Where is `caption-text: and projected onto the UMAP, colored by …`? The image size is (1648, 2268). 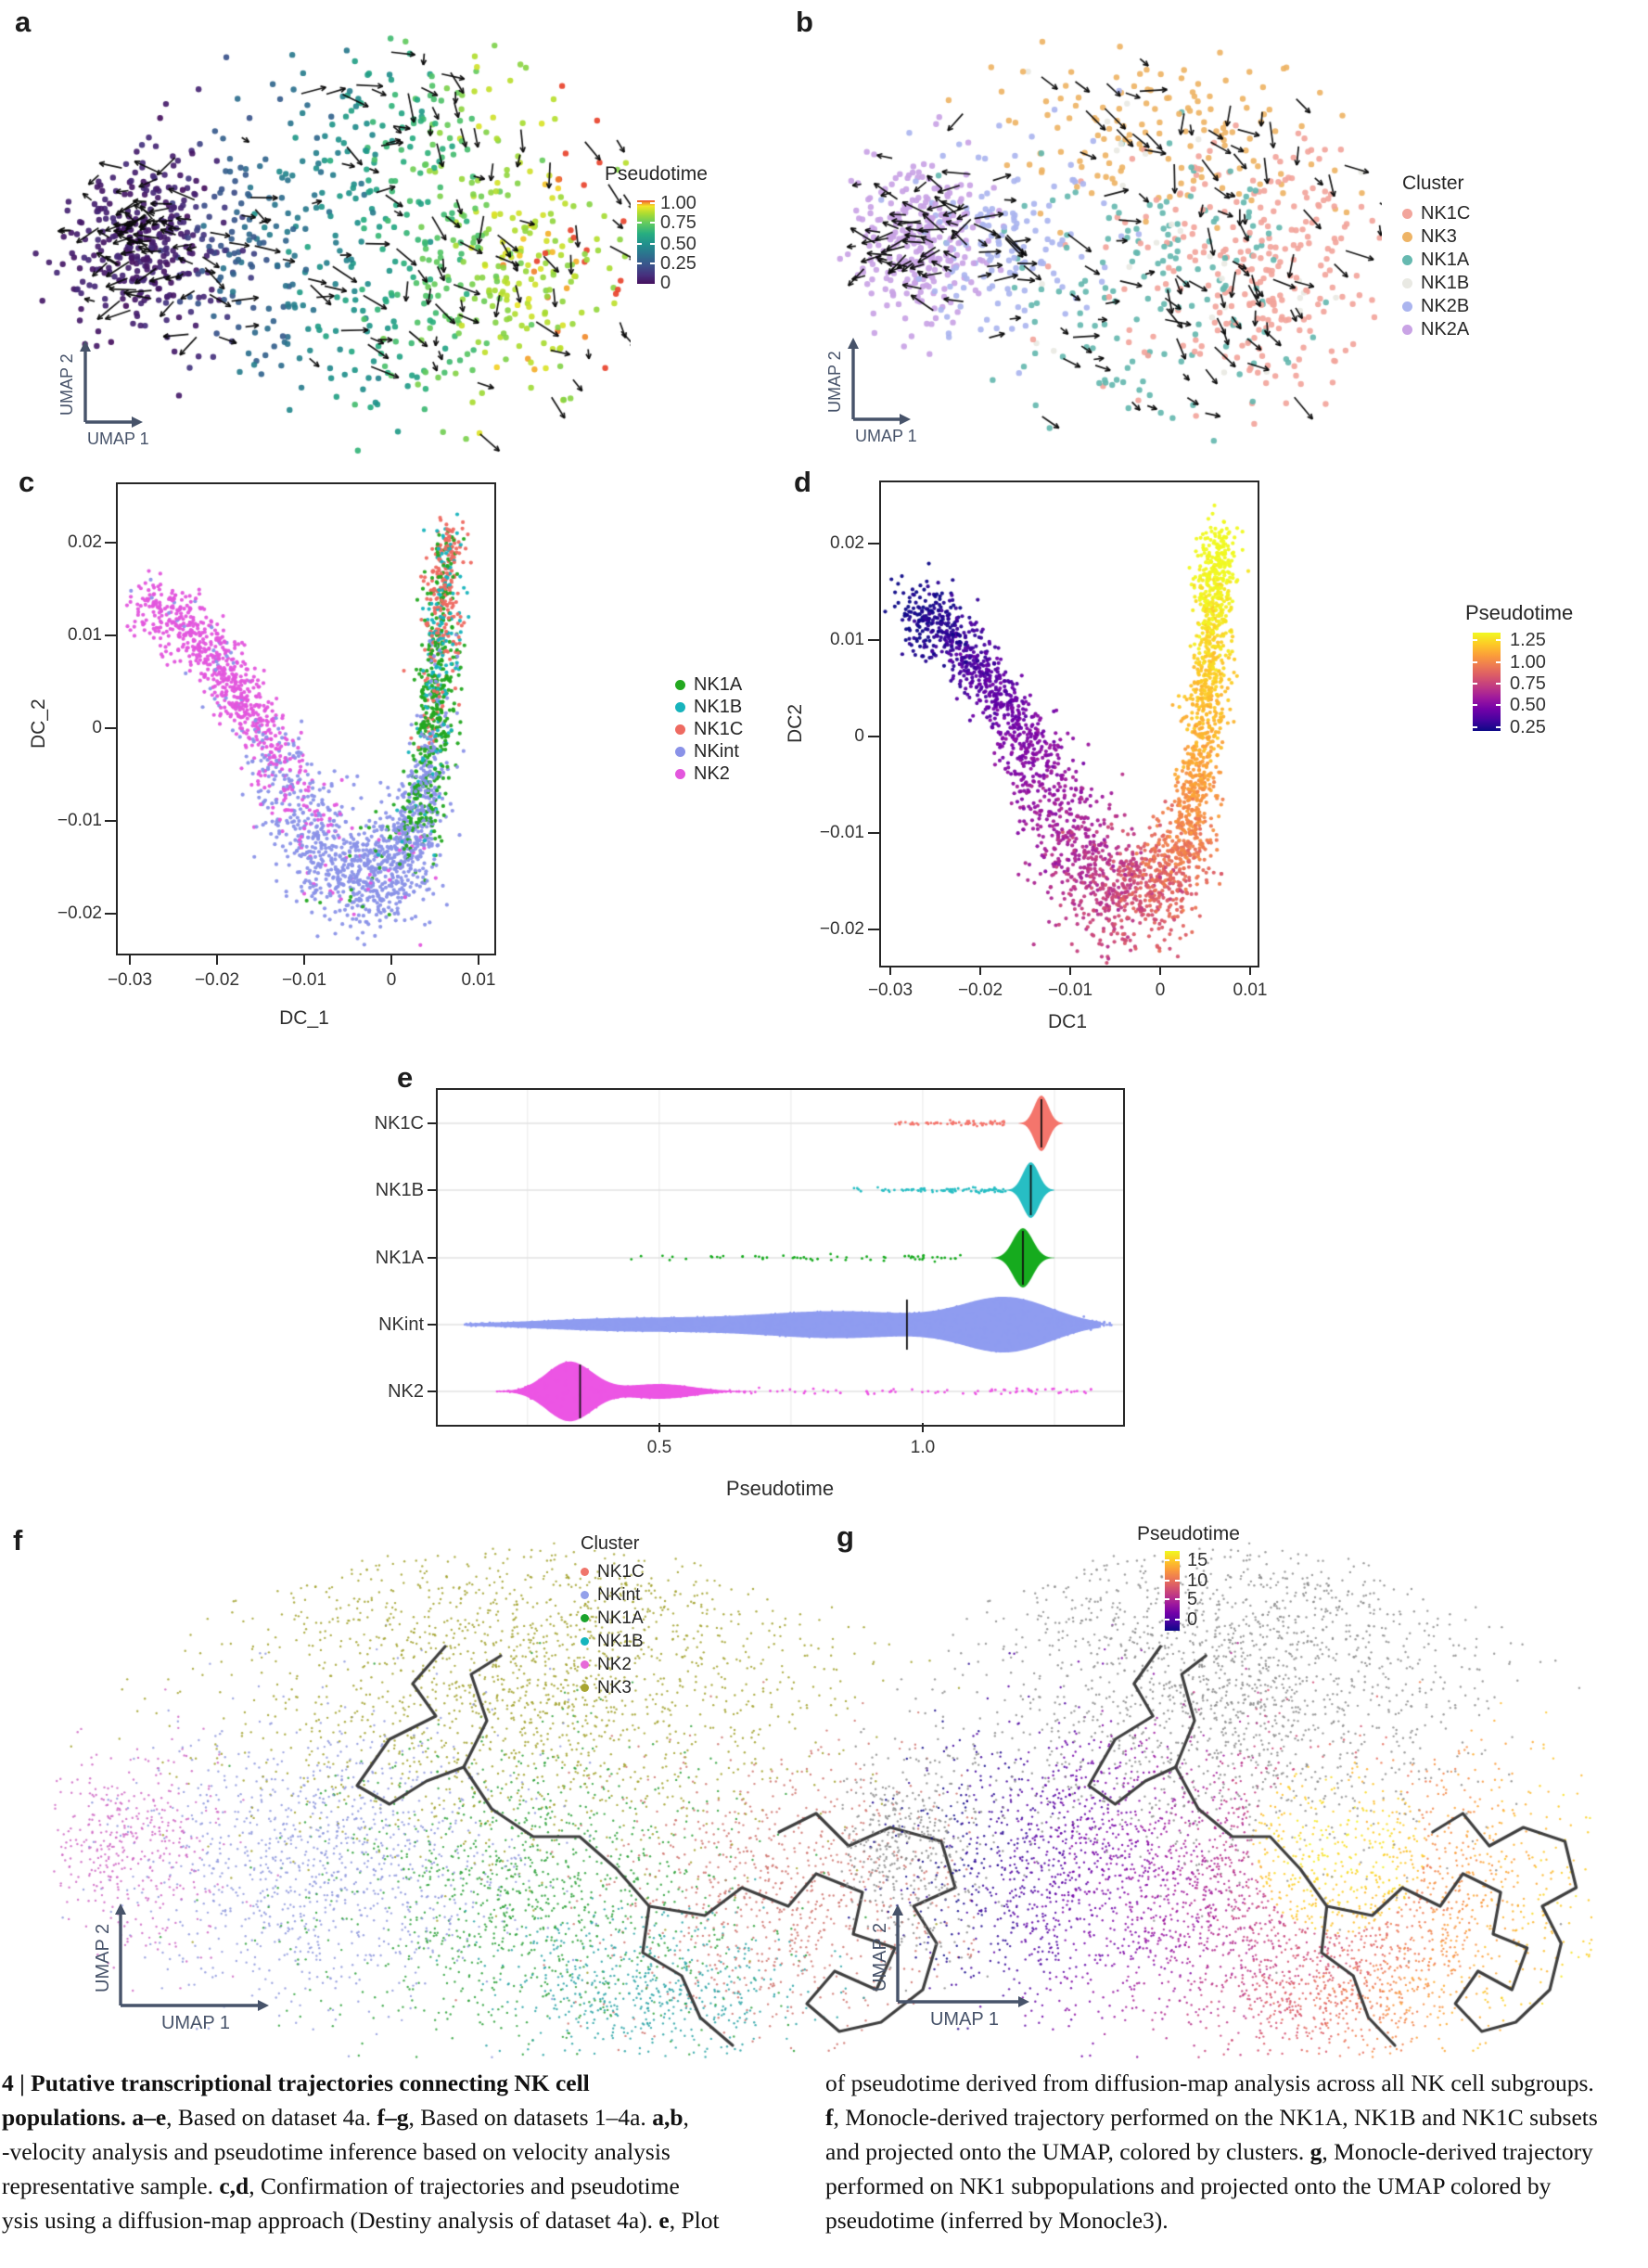 caption-text: and projected onto the UMAP, colored by … is located at coordinates (1067, 2151).